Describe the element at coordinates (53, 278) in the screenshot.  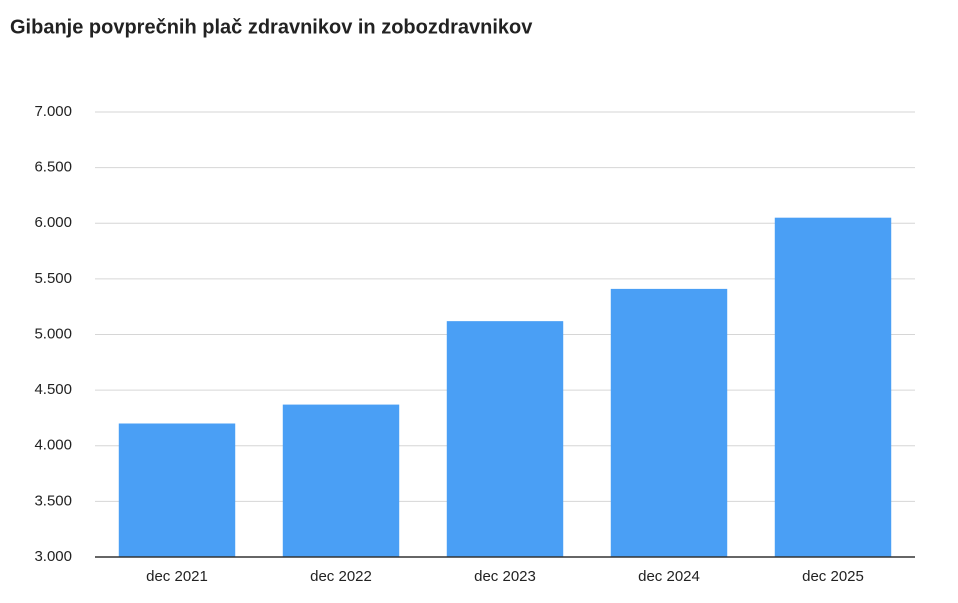
I see `y-tick-label: 5.500` at that location.